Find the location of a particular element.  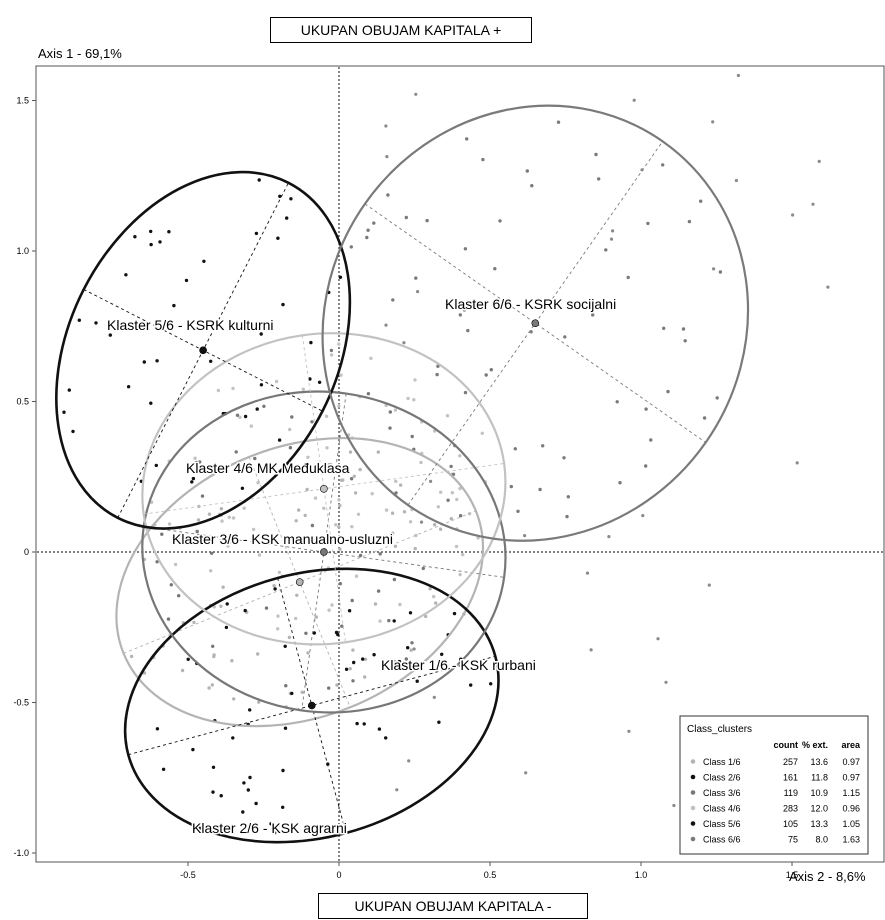

legend-value: 8.0 is located at coordinates (821, 840).